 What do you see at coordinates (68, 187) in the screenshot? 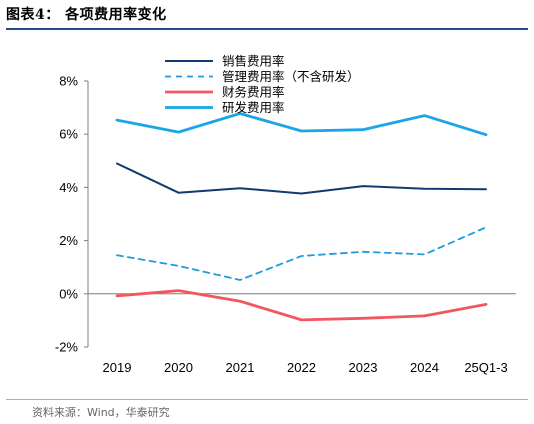
I see `y-tick-label: 4%` at bounding box center [68, 187].